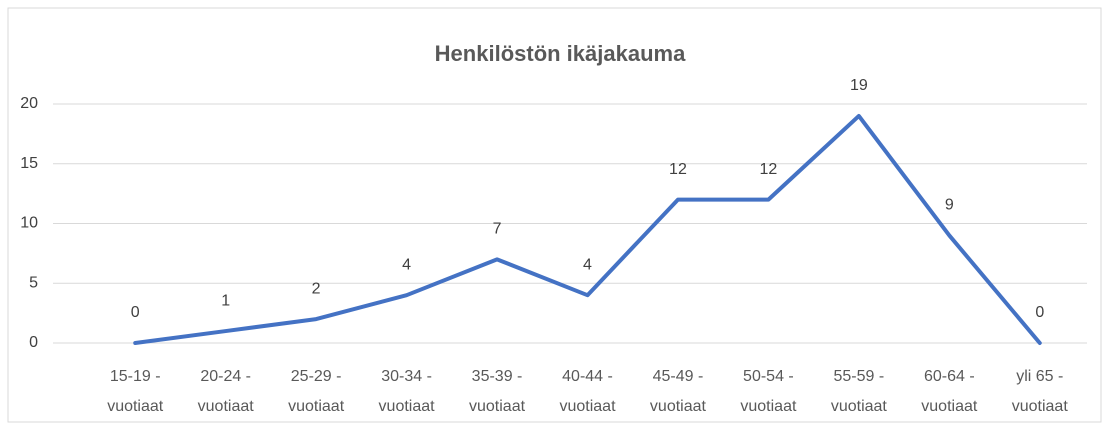 The height and width of the screenshot is (424, 1109). What do you see at coordinates (29, 103) in the screenshot?
I see `y-tick-label: 20` at bounding box center [29, 103].